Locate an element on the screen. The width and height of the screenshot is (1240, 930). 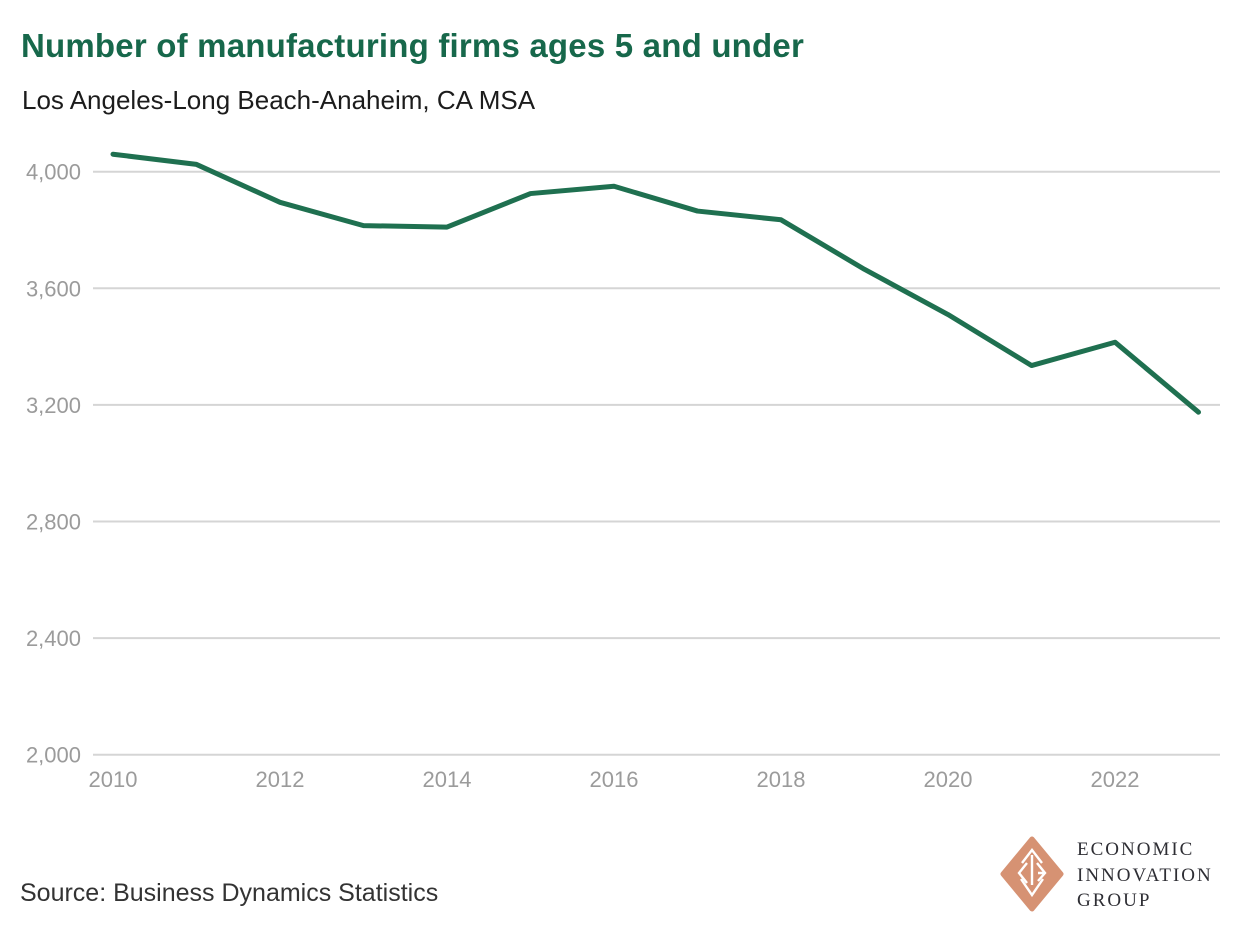
x-axis-tick-label: 2012 is located at coordinates (280, 779).